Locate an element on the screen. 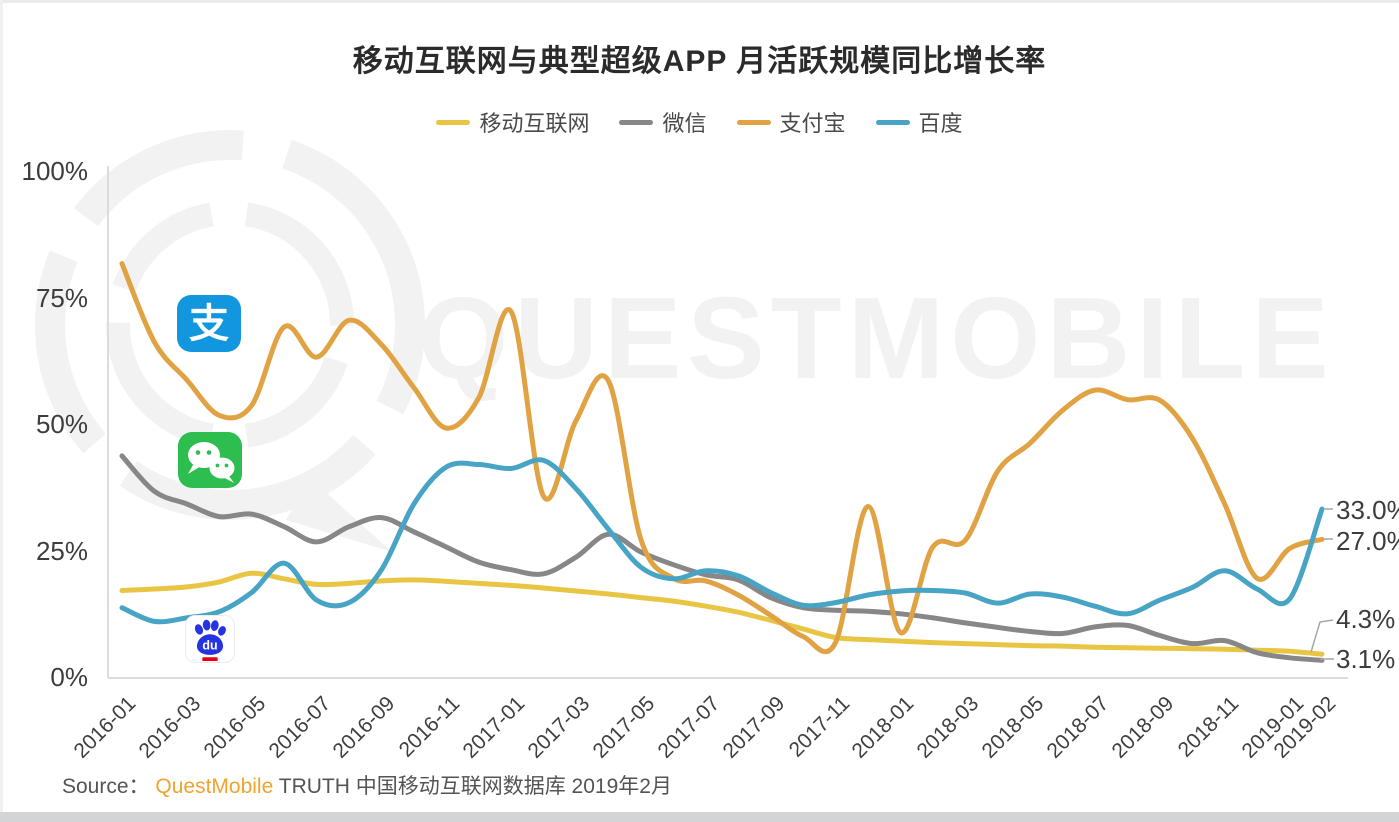  legend-label: 百度 is located at coordinates (940, 123).